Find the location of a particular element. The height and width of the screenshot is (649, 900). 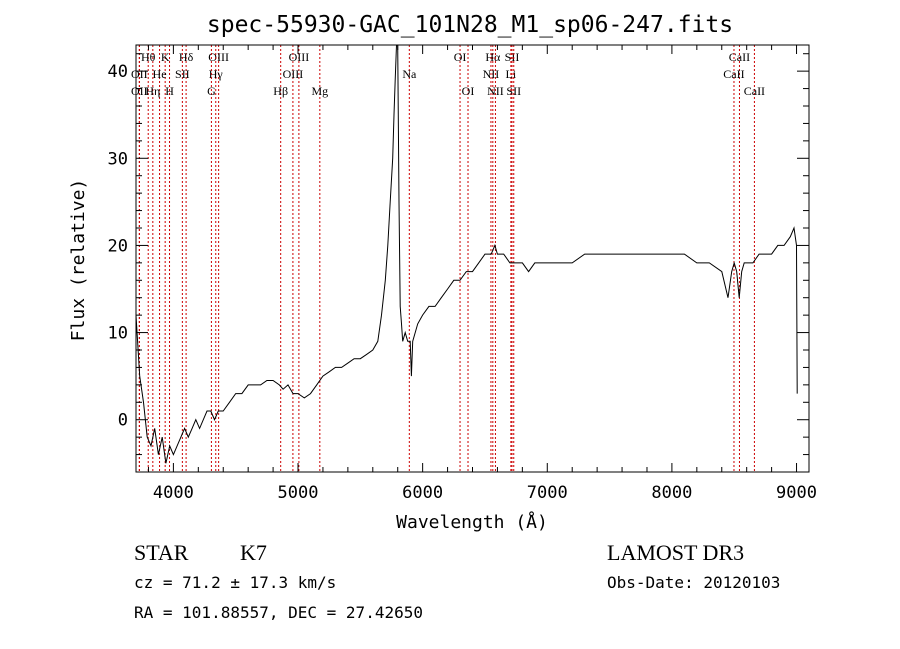

line-marker-label: He is located at coordinates (160, 74).